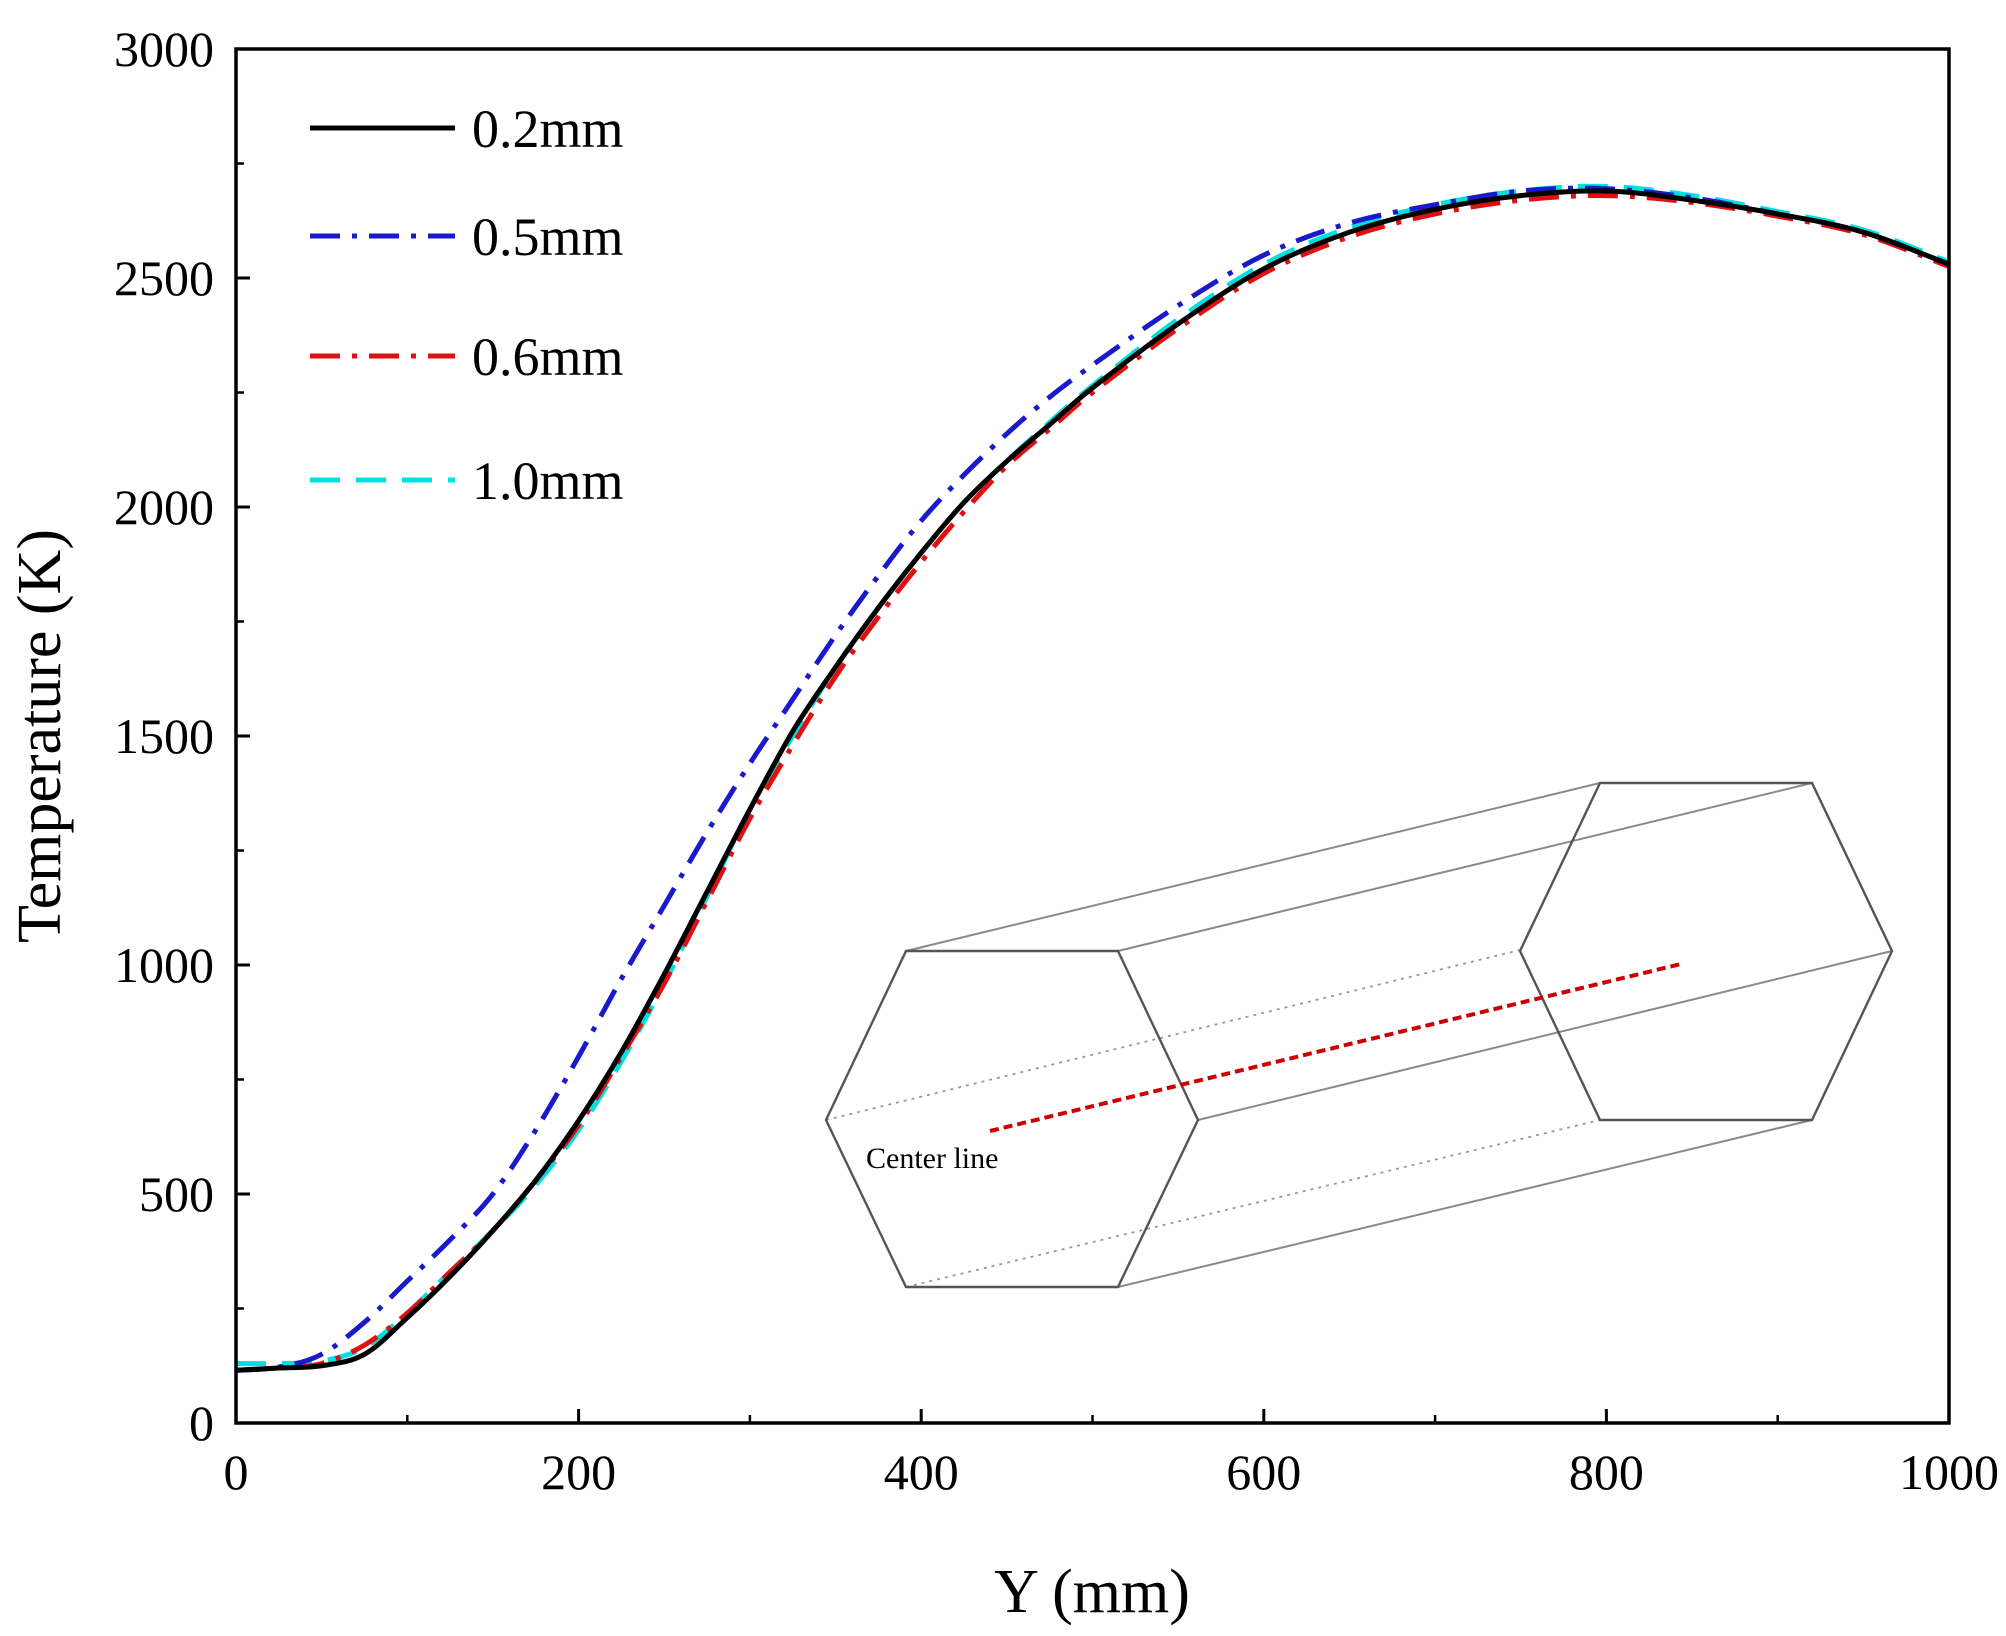  Describe the element at coordinates (1949, 1472) in the screenshot. I see `x-tick-label: 1000` at that location.